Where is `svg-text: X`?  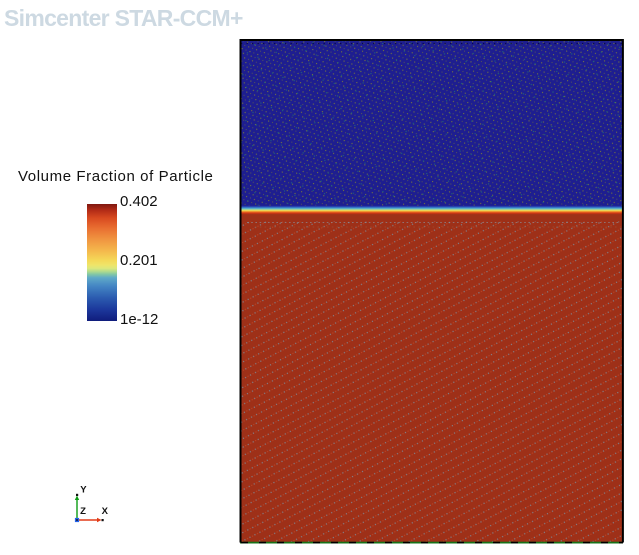
svg-text: X is located at coordinates (105, 511).